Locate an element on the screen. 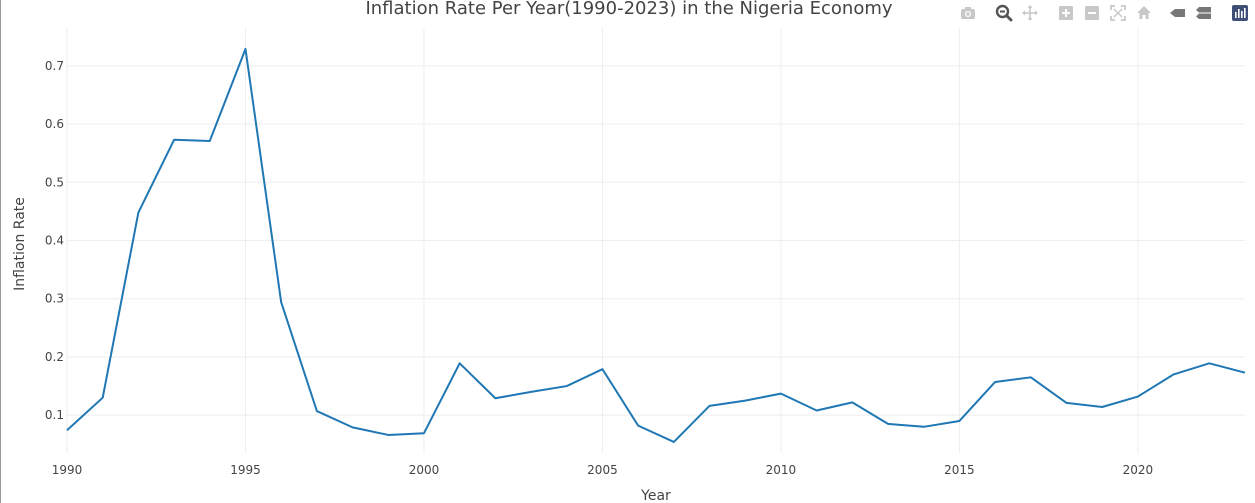  y-axis-ticks: 0.1 0.2 0.3 0.4 0.5 0.6 0.7 is located at coordinates (54, 240).